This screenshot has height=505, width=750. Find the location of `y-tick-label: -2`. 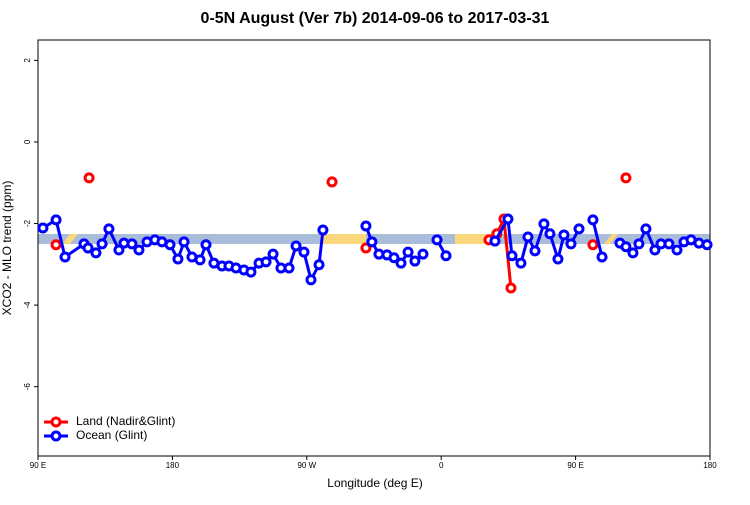

y-tick-label: -2 is located at coordinates (27, 223).